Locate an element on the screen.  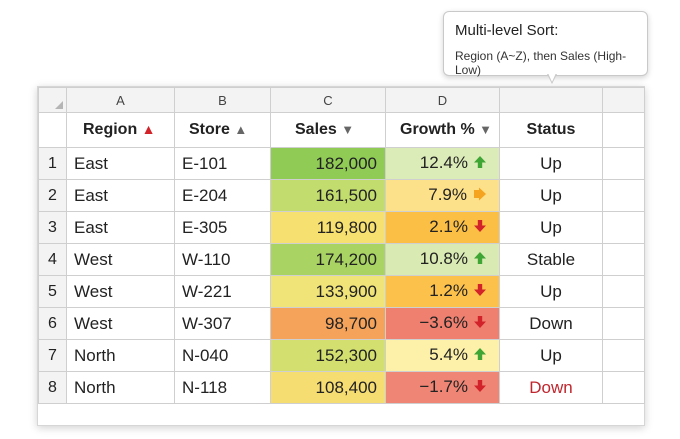
table-row: 8 North N-118 108,400 −1.7% Down is located at coordinates (341, 387).